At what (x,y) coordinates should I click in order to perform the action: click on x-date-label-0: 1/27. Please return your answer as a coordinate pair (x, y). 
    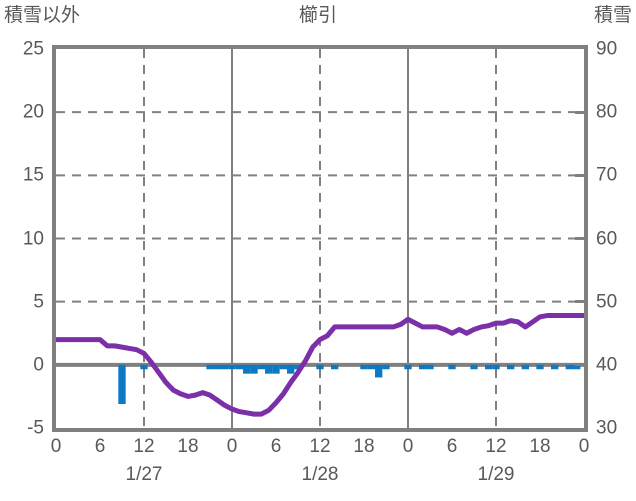
    Looking at the image, I should click on (144, 474).